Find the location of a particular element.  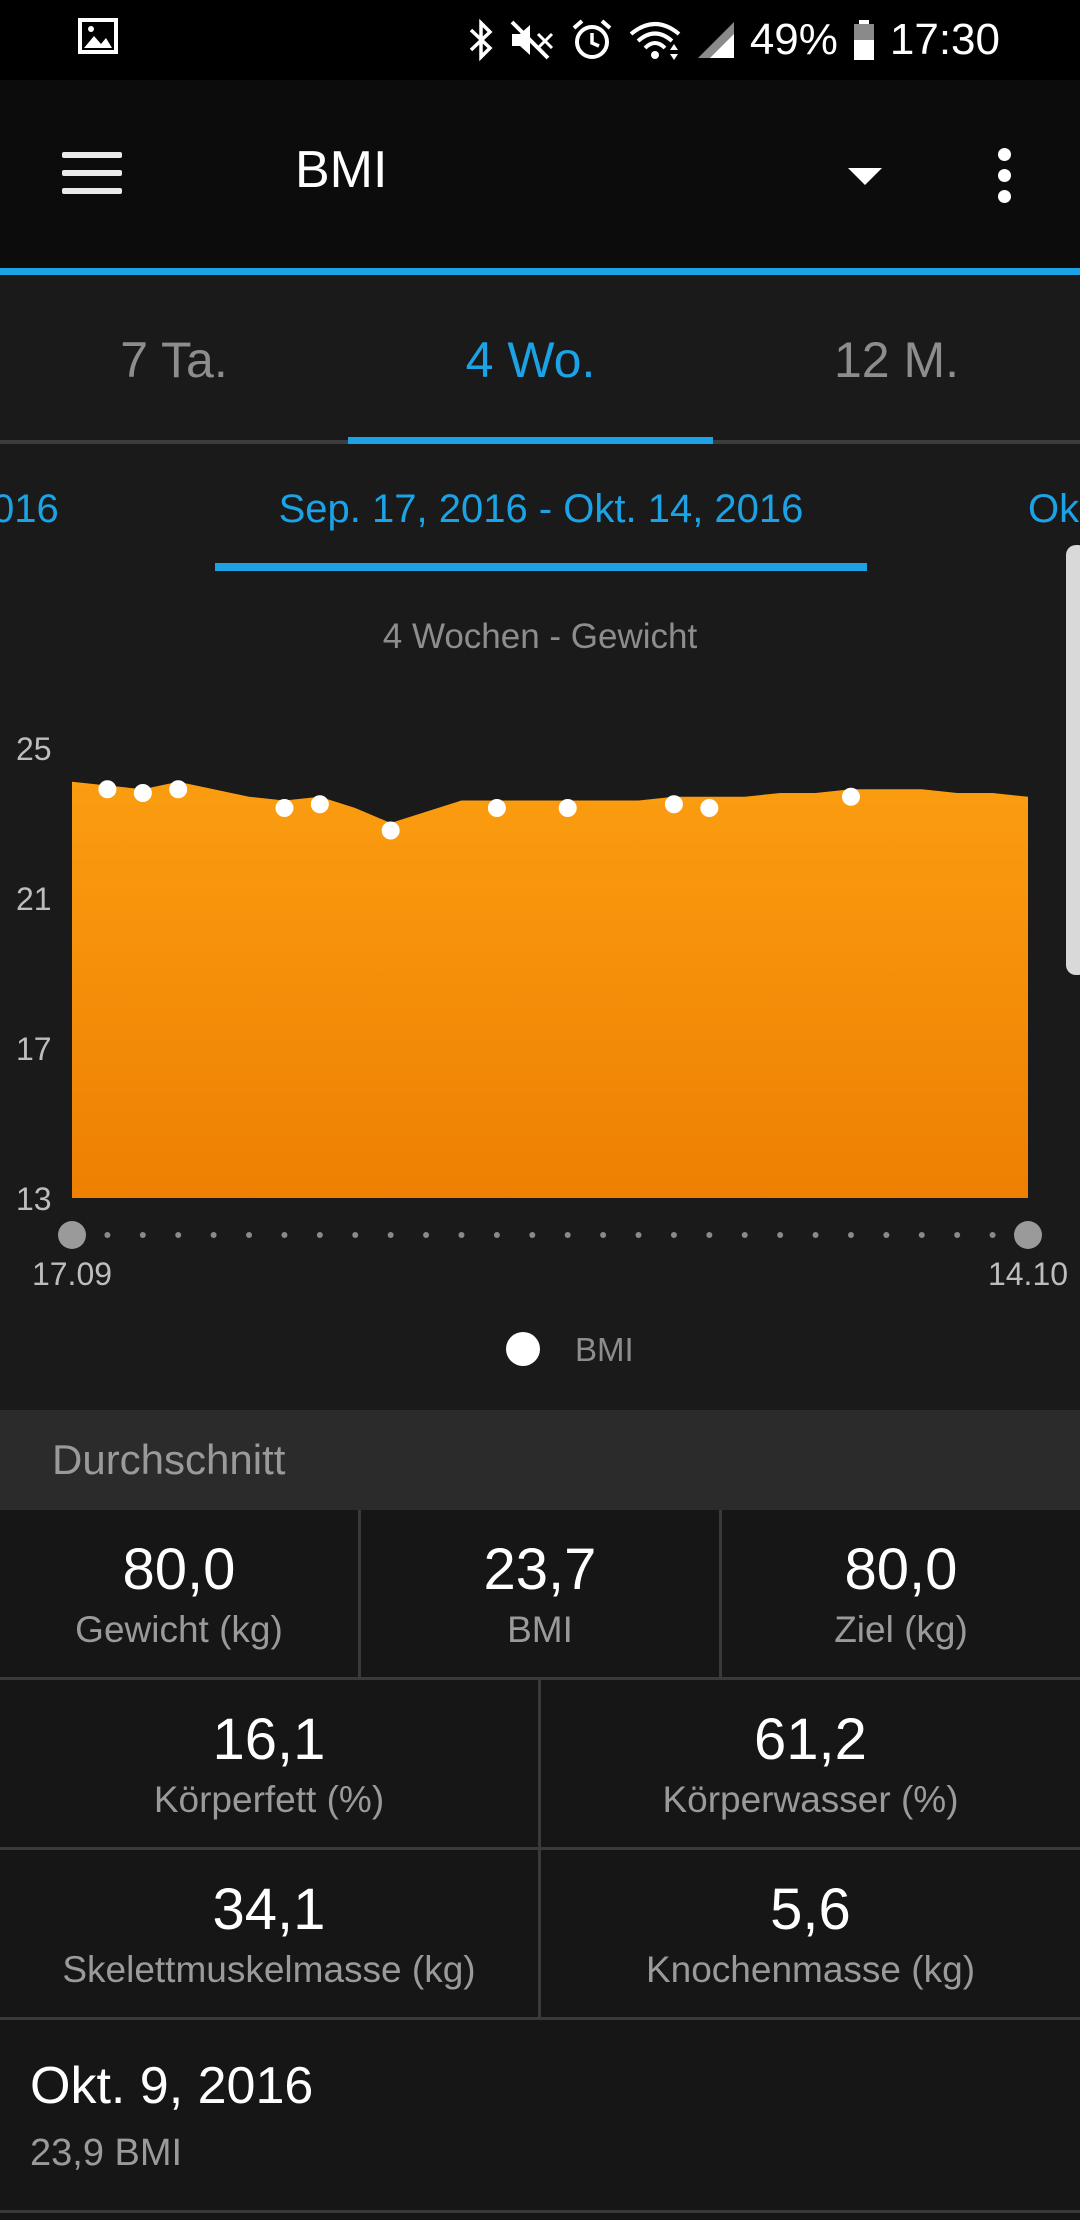

more-vert-icon is located at coordinates (1005, 176).